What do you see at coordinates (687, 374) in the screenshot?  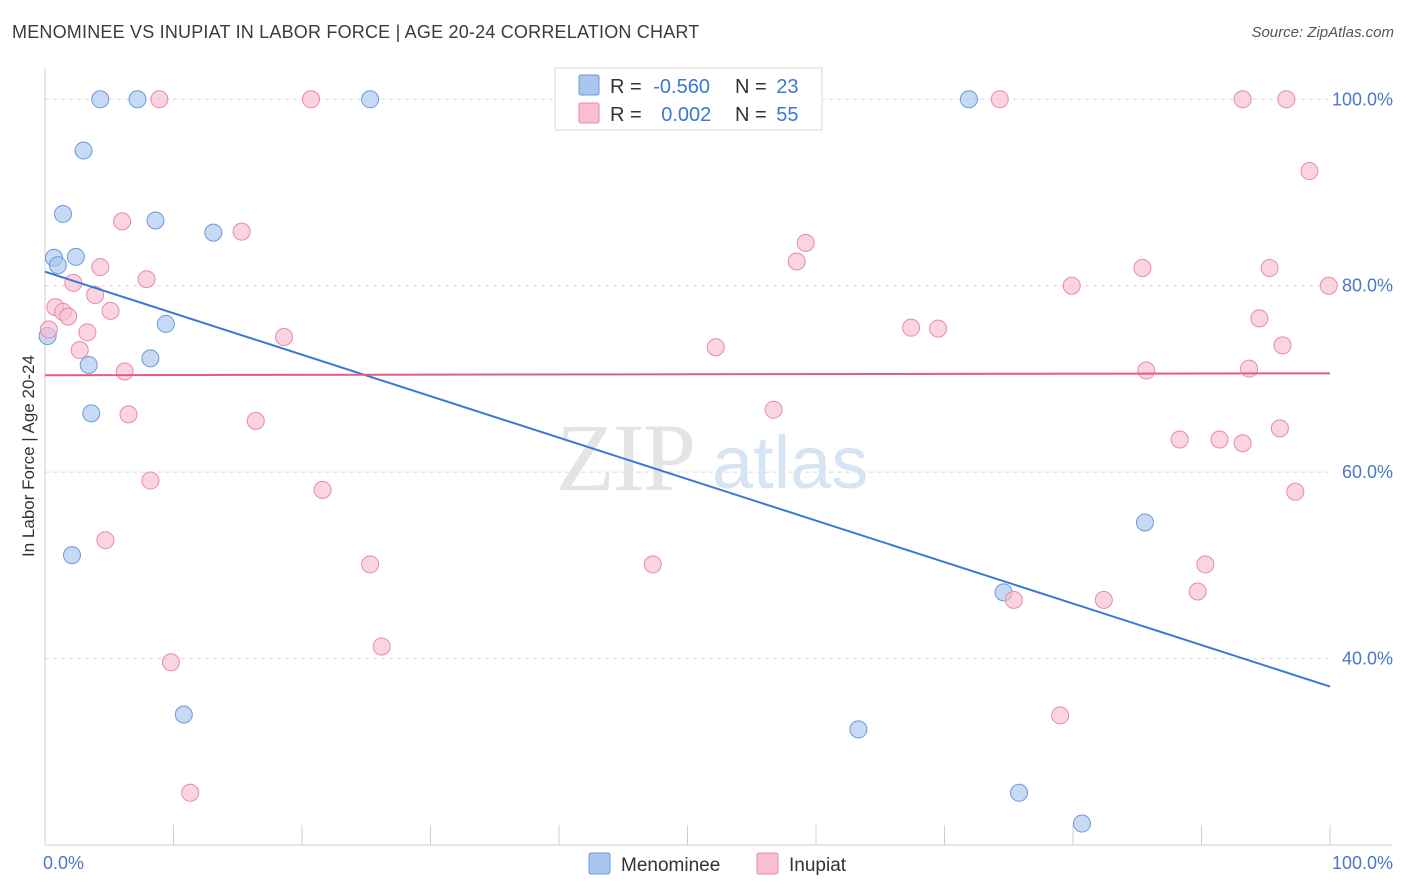 I see `trend-line-inupiat` at bounding box center [687, 374].